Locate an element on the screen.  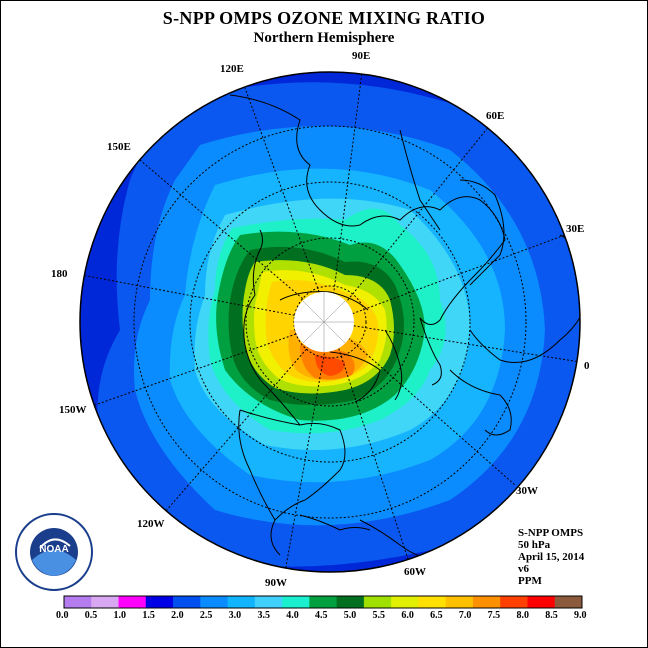
colorbar-tick-label: 1.5 is located at coordinates (148, 615).